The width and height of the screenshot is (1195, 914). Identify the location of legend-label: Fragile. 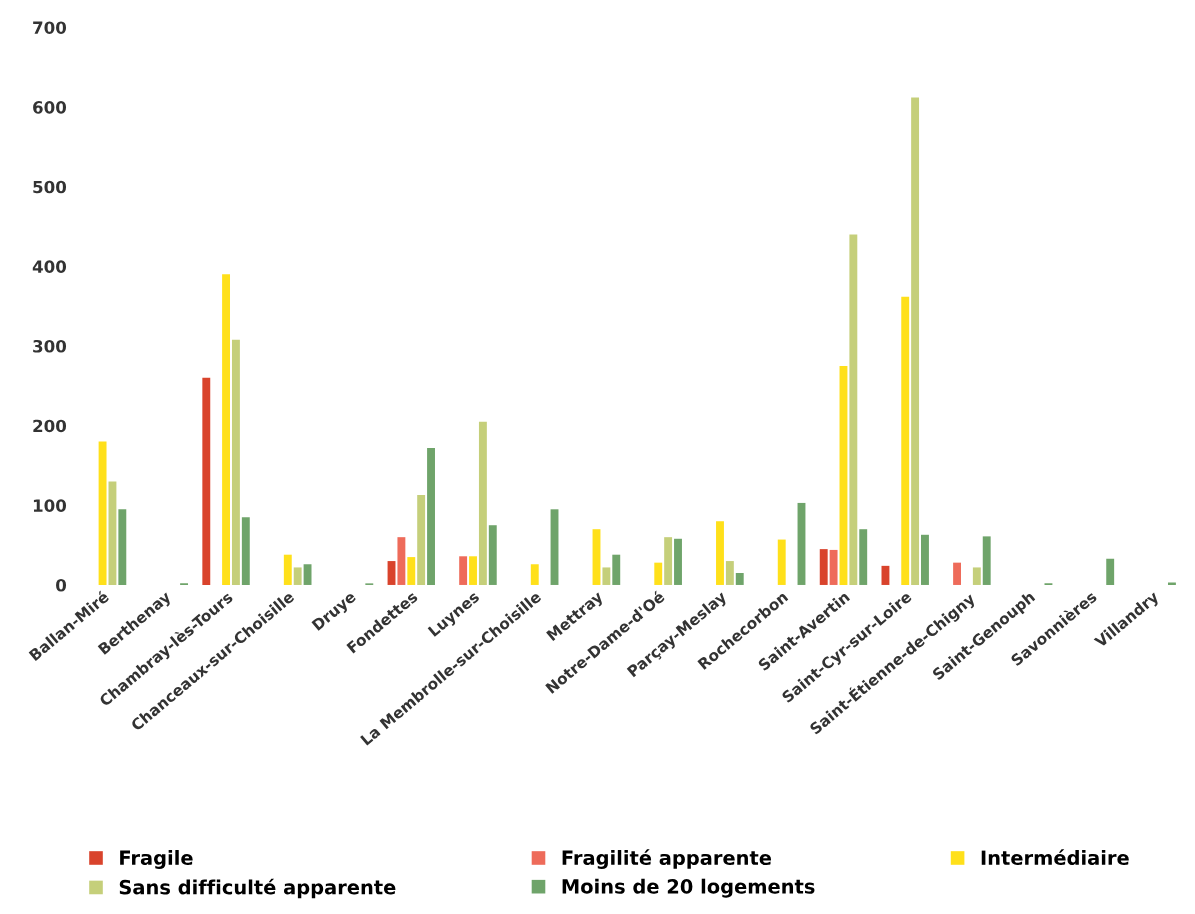
(156, 859).